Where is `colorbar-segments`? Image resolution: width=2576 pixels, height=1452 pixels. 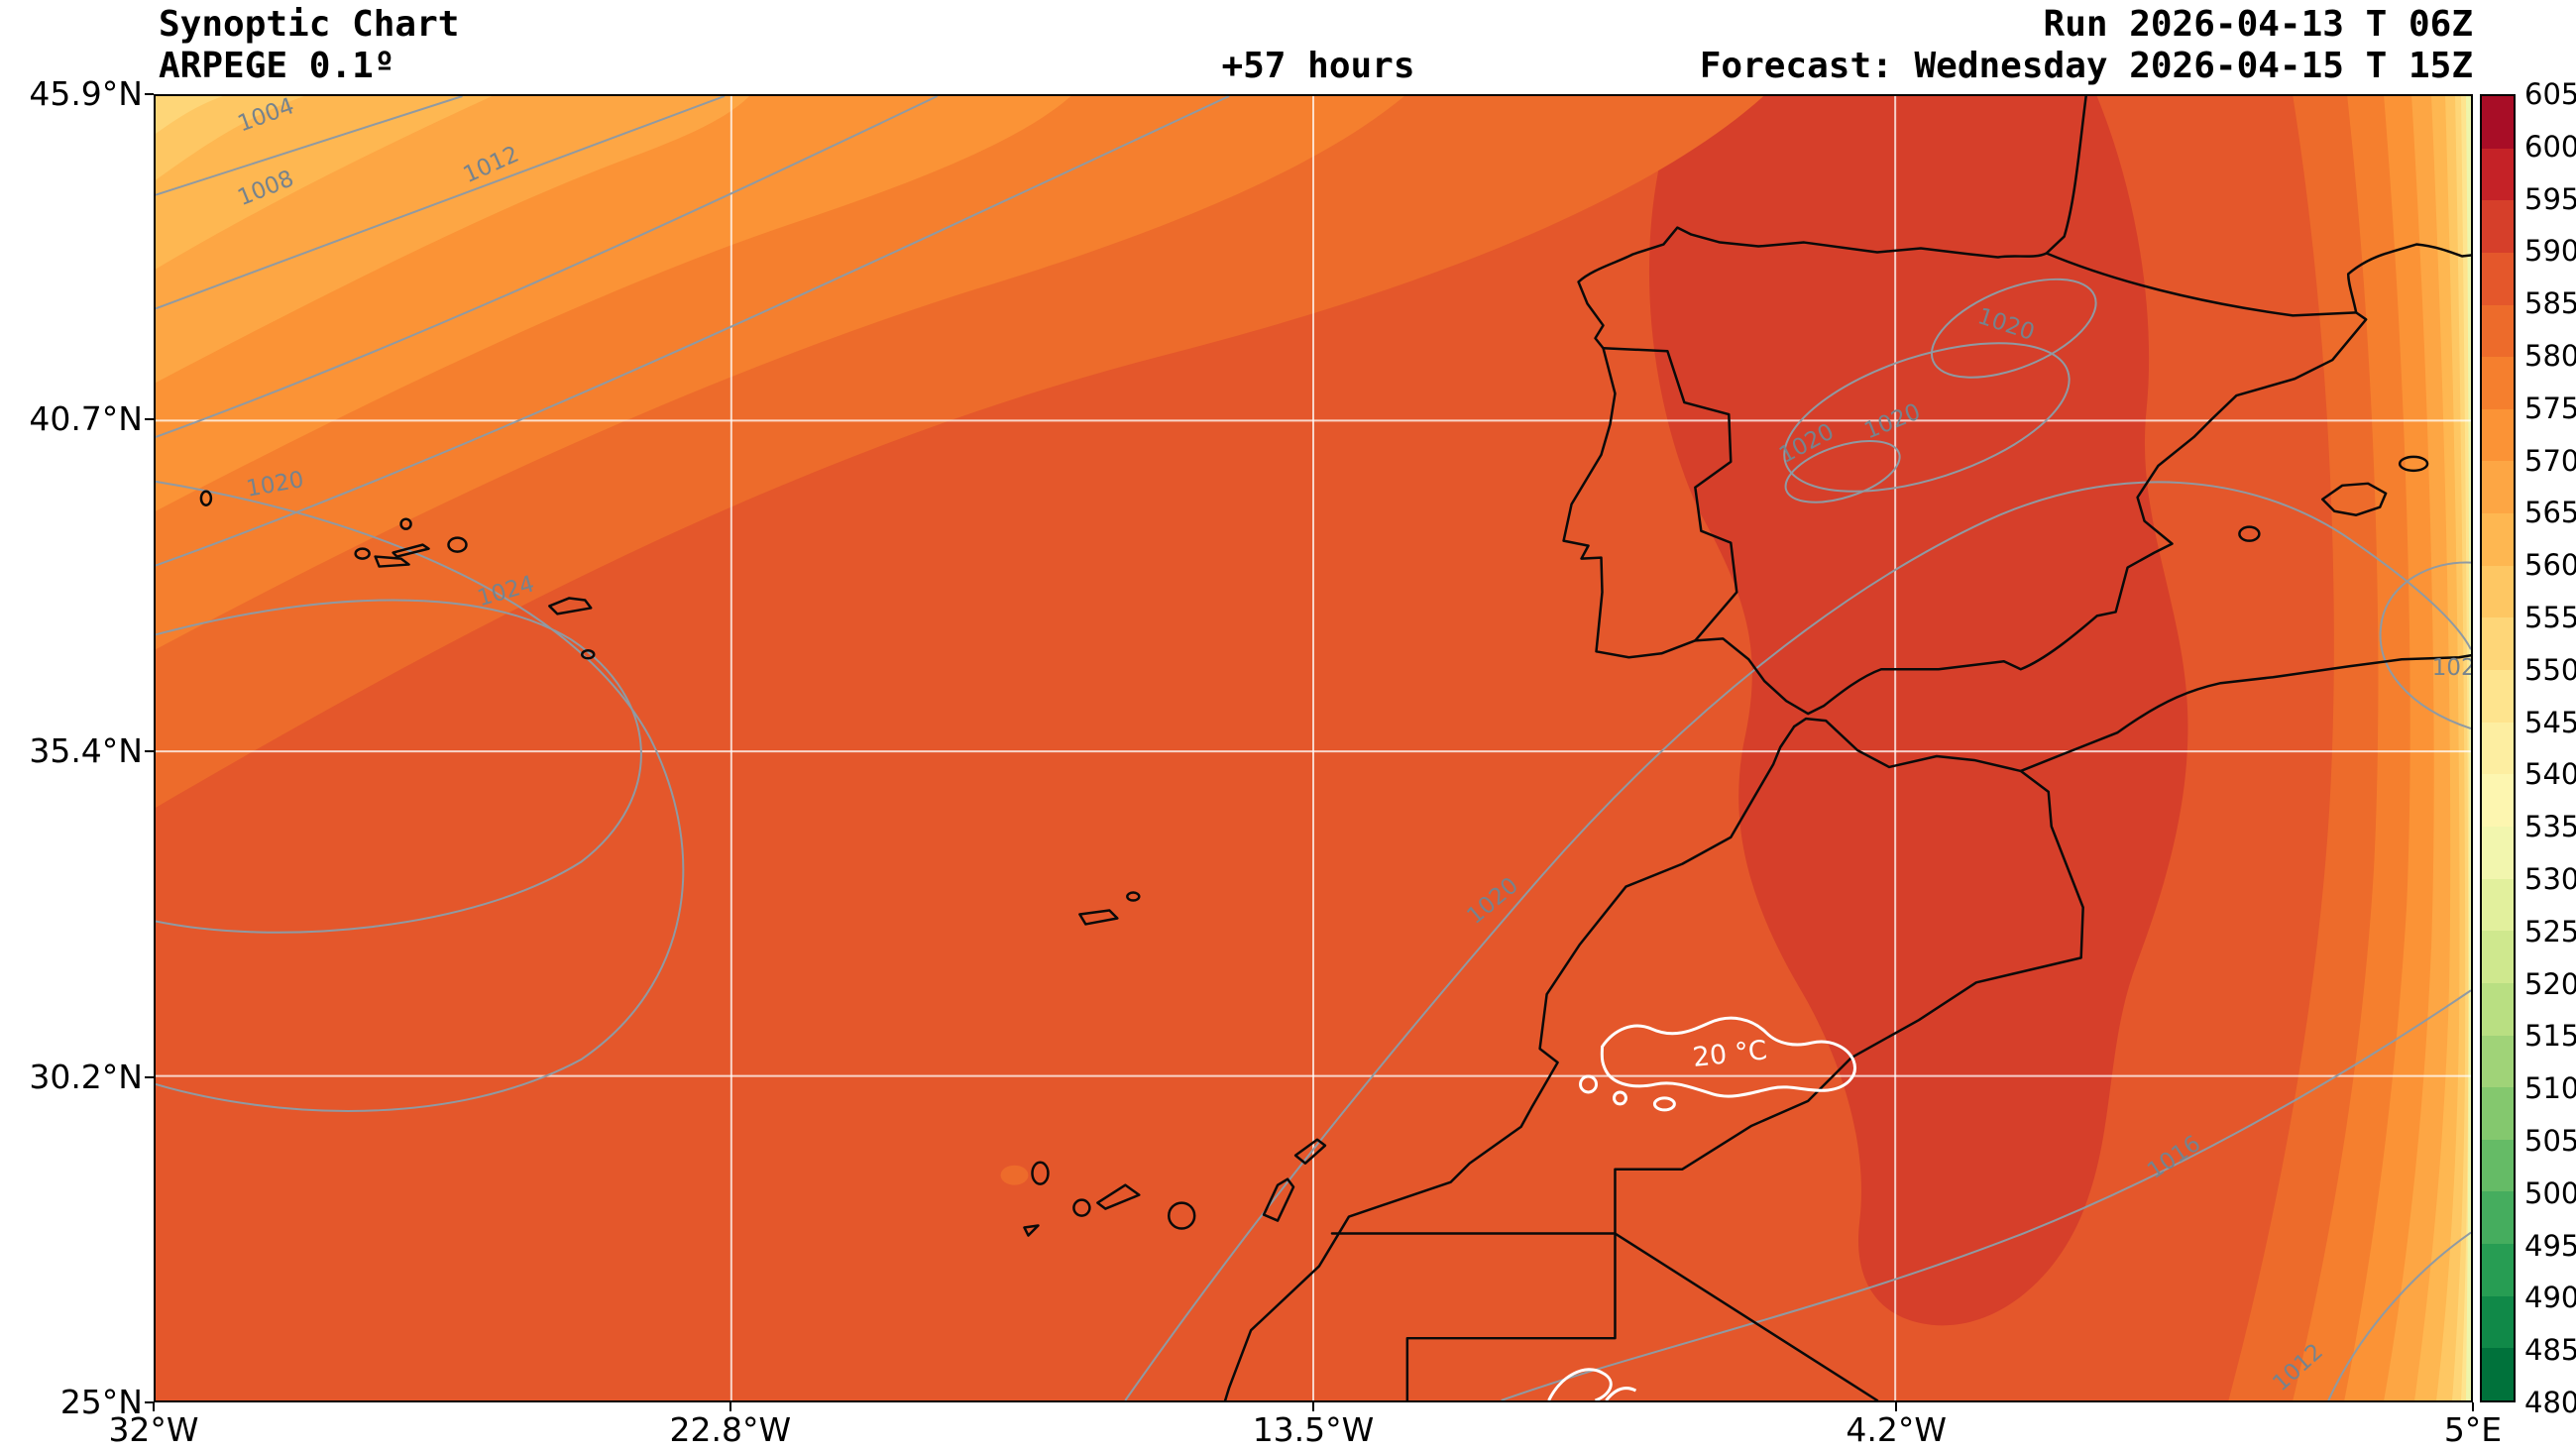 colorbar-segments is located at coordinates (2498, 748).